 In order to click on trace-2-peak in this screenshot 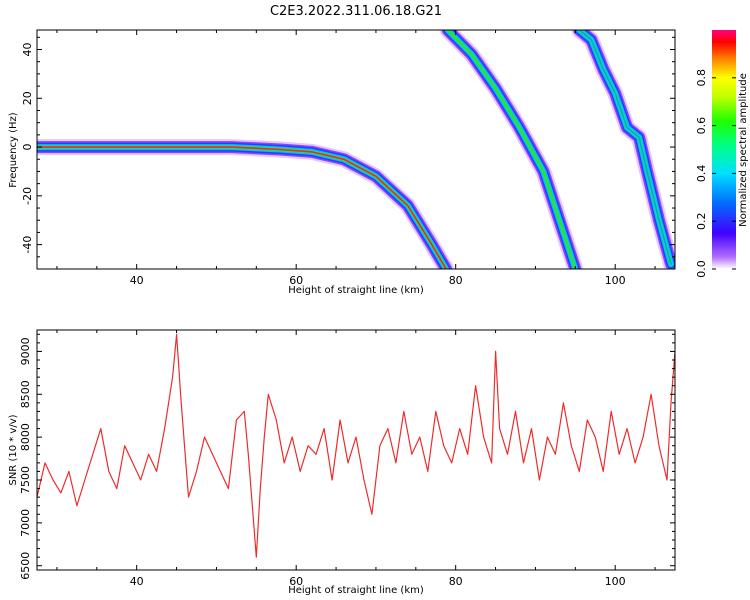, I will do `click(625, 147)`.